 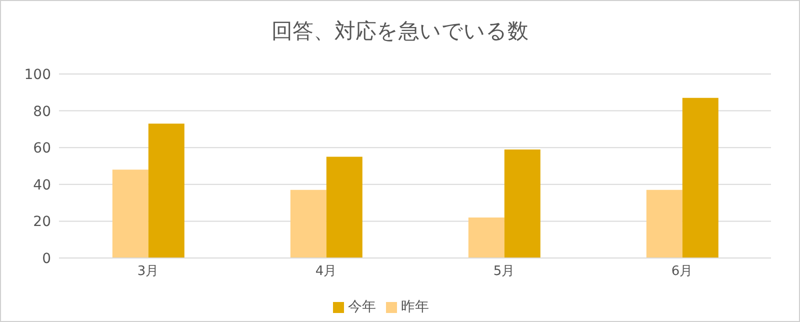 I want to click on x-tick-label: 5月, so click(x=504, y=272).